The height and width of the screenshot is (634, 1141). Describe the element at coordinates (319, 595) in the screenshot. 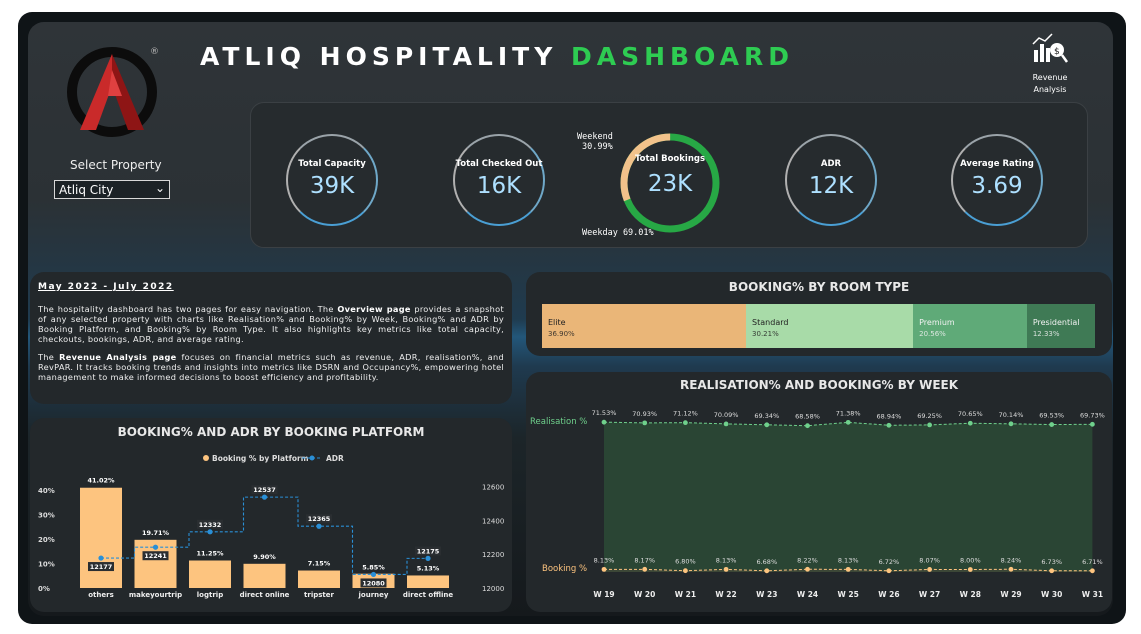

I see `x-tick: tripster` at that location.